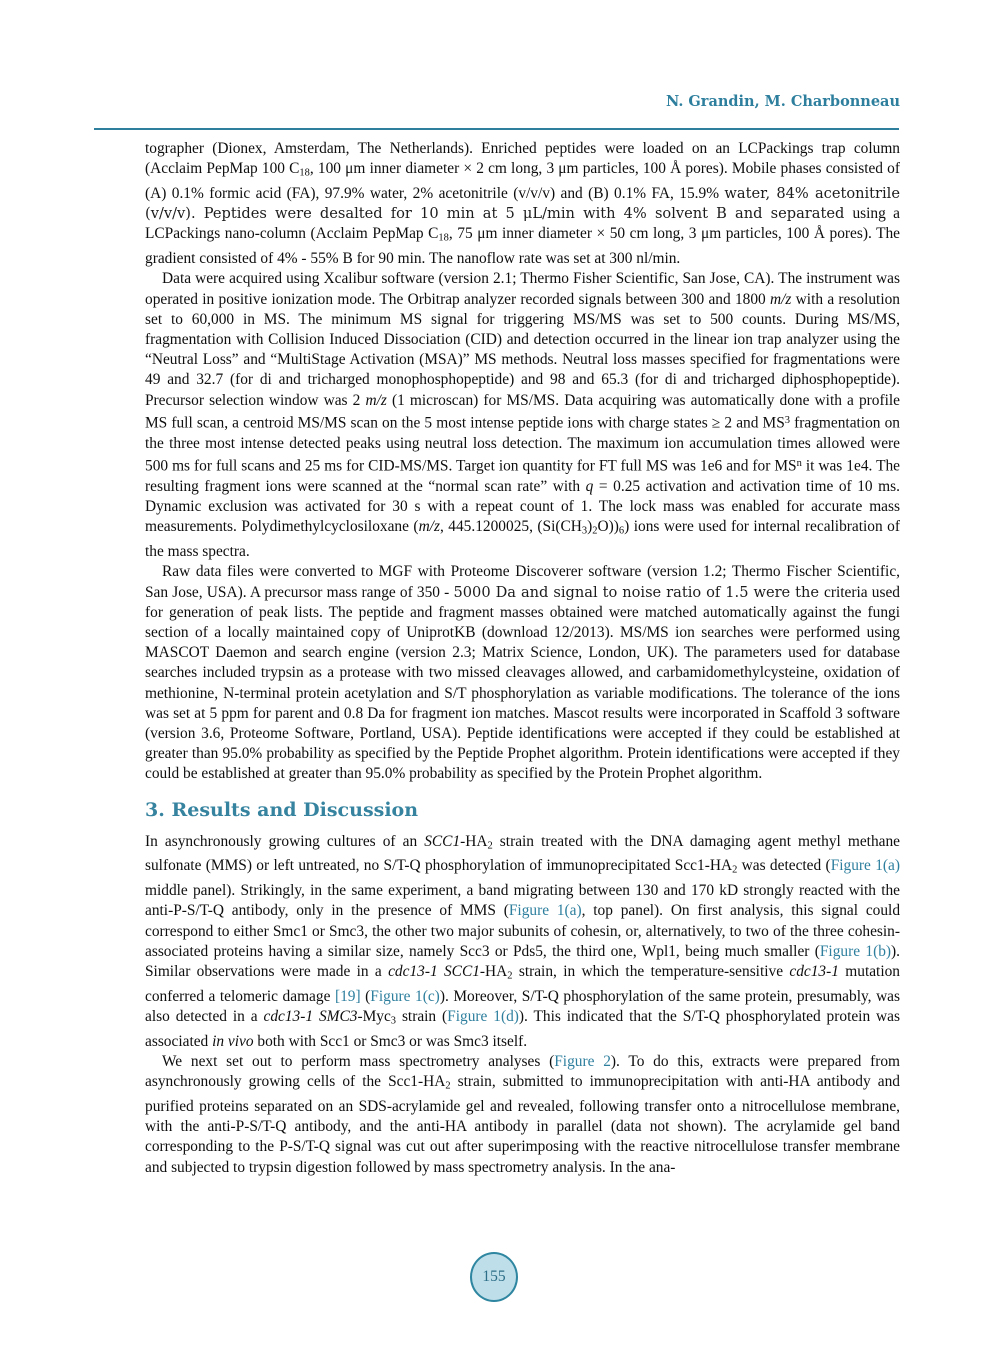 This screenshot has height=1347, width=992. I want to click on text-run: was detected (, so click(784, 866).